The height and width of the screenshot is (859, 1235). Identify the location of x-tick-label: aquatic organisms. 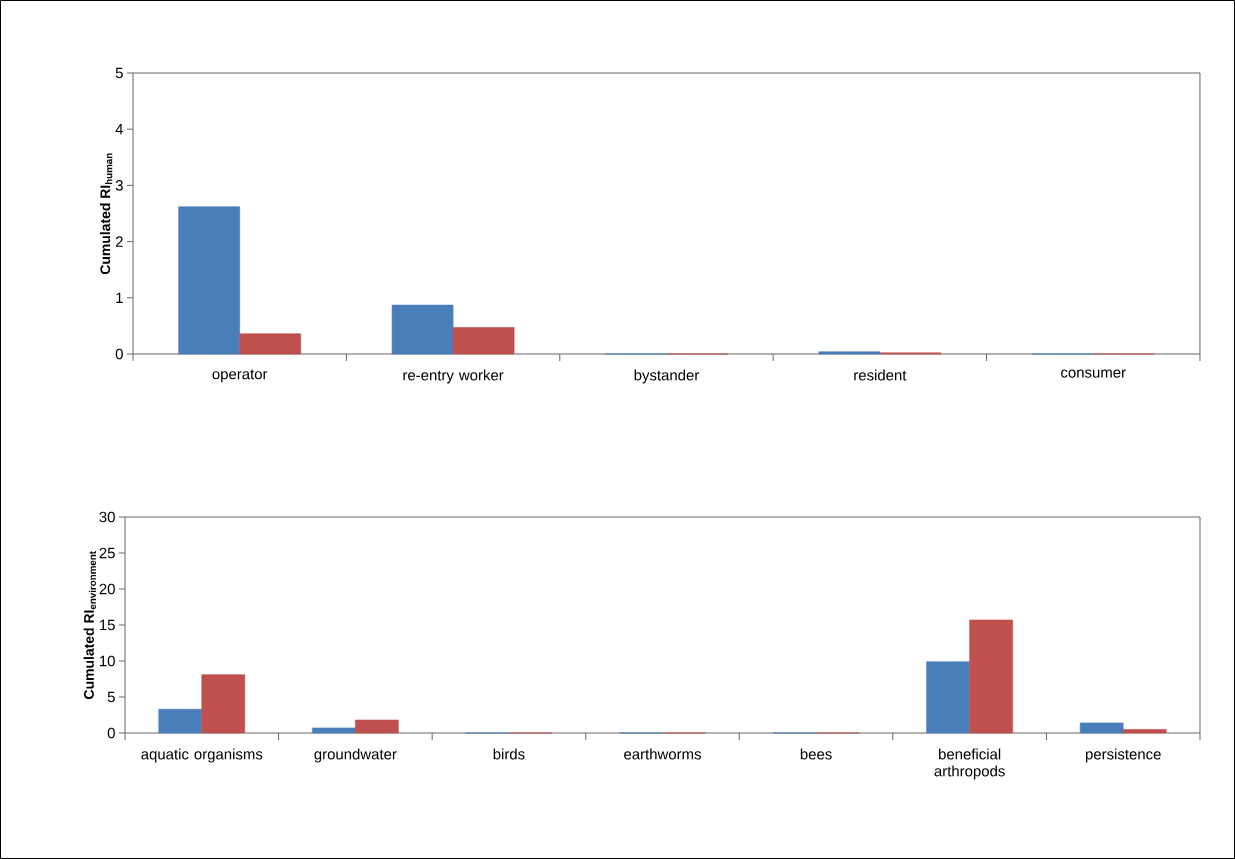
(202, 755).